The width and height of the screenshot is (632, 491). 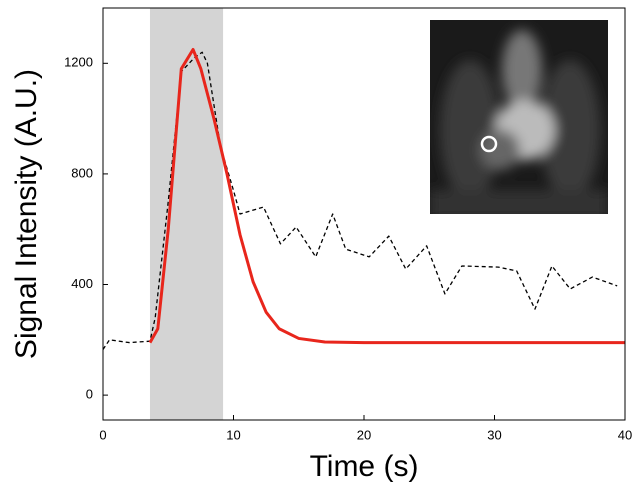 What do you see at coordinates (186, 214) in the screenshot?
I see `shaded-region` at bounding box center [186, 214].